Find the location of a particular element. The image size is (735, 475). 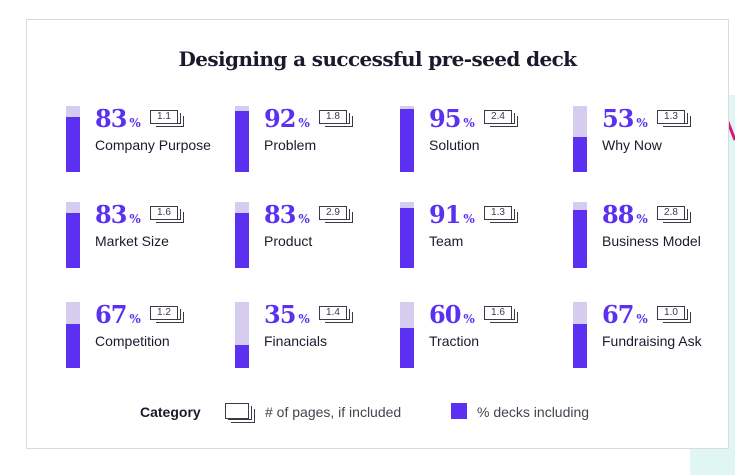

percent-number: 91 is located at coordinates (445, 214).